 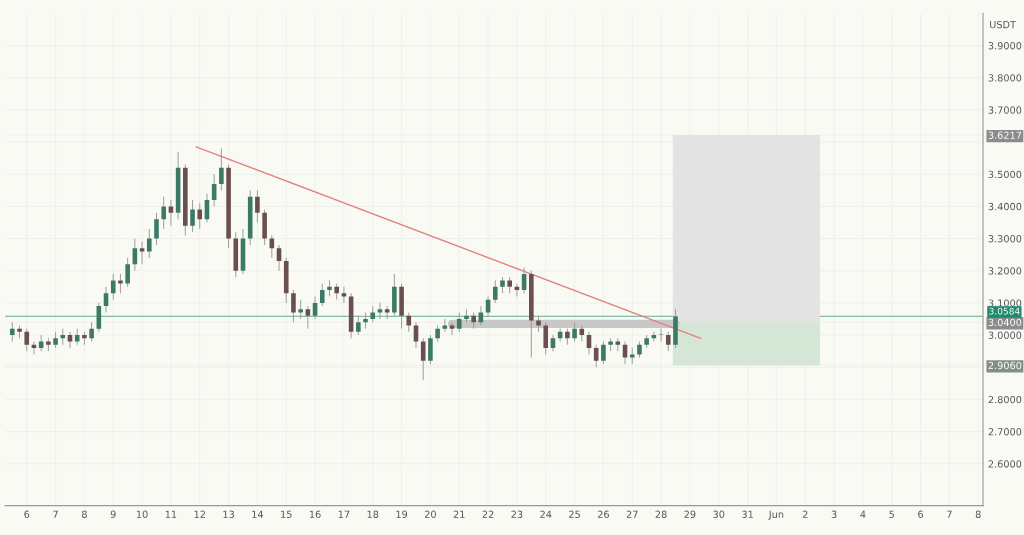 What do you see at coordinates (171, 514) in the screenshot?
I see `x-tick-label: 11` at bounding box center [171, 514].